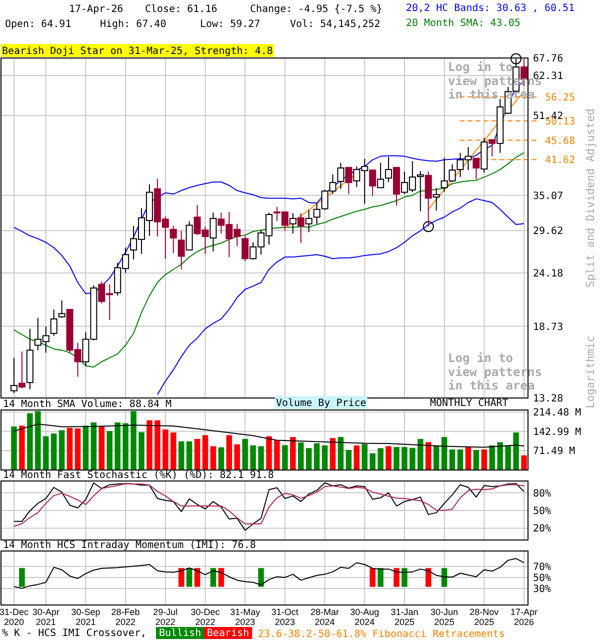  Describe the element at coordinates (560, 160) in the screenshot. I see `ref-line-label: 41.62` at that location.